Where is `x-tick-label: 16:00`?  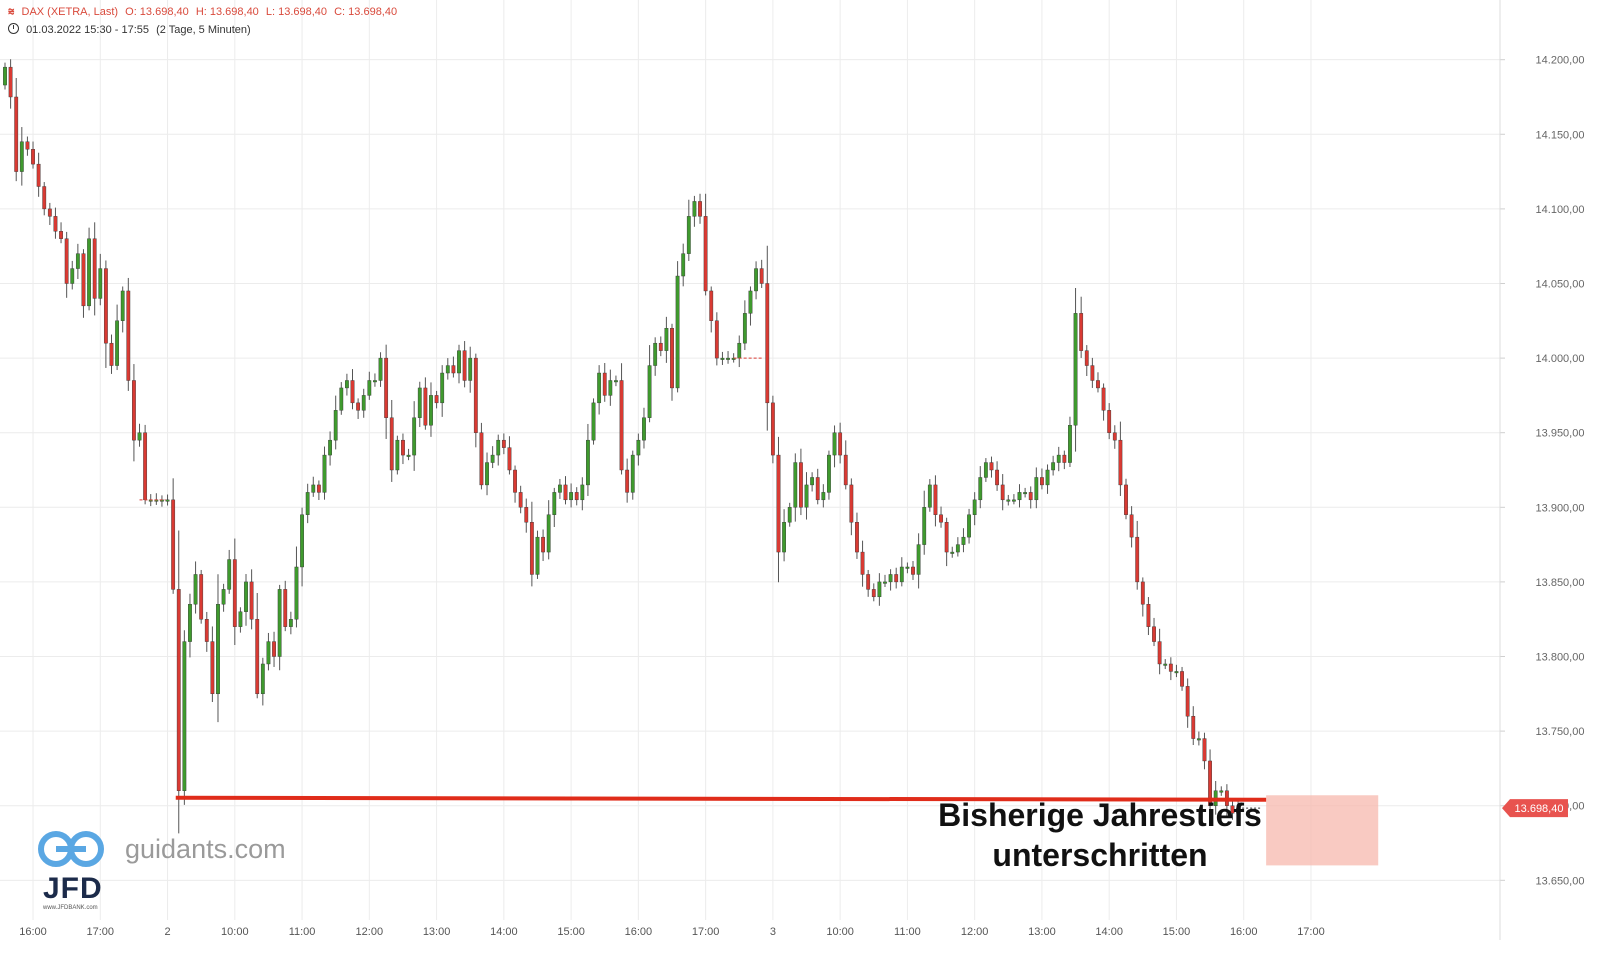 x-tick-label: 16:00 is located at coordinates (639, 932).